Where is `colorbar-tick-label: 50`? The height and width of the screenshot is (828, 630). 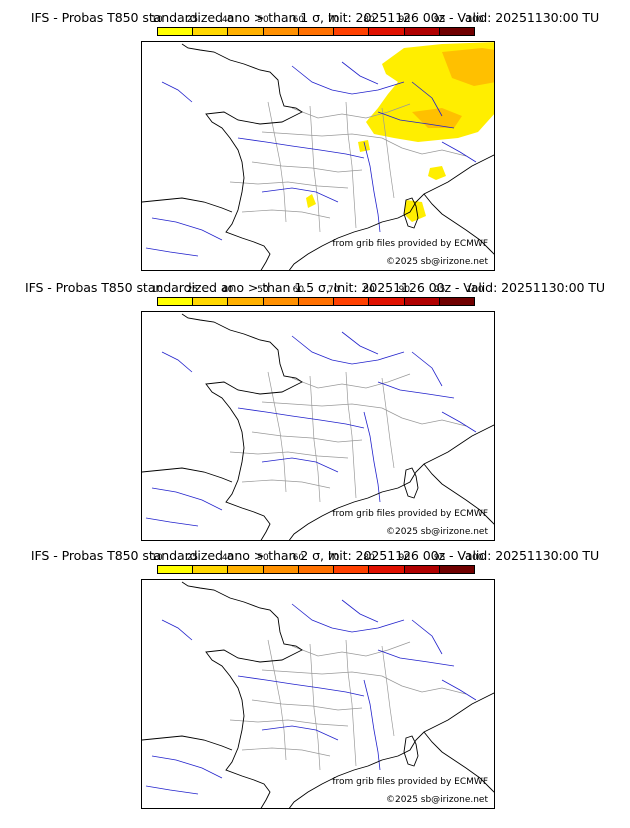 colorbar-tick-label: 50 is located at coordinates (263, 558).